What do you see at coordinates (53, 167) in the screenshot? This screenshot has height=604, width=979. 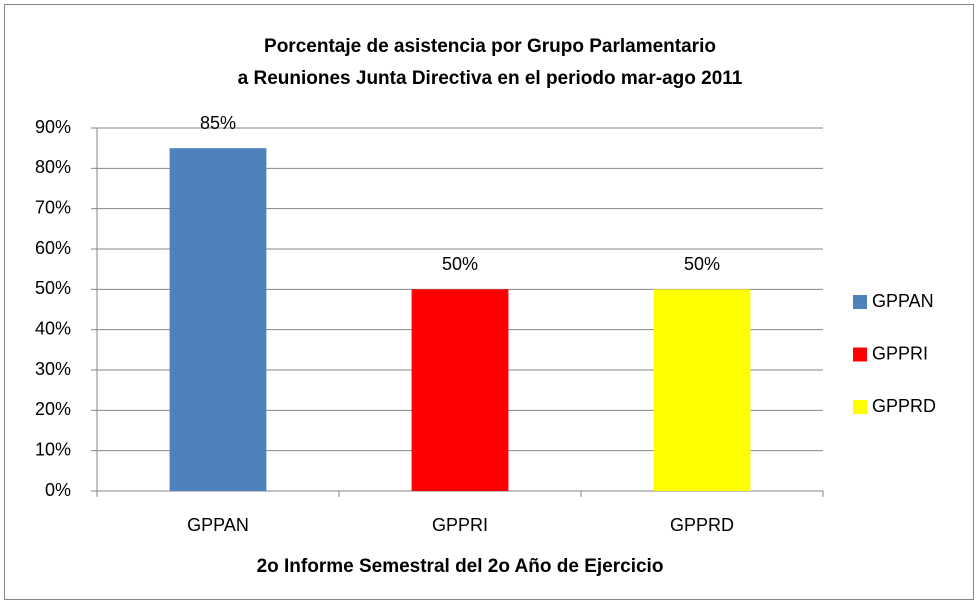 I see `y-tick-label: 80%` at bounding box center [53, 167].